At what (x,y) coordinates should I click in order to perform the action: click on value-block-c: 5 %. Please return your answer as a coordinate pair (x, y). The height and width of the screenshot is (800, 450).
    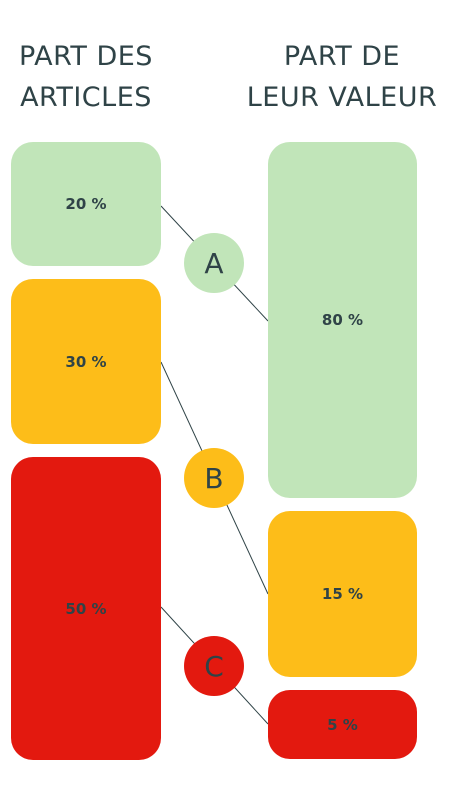
    Looking at the image, I should click on (342, 724).